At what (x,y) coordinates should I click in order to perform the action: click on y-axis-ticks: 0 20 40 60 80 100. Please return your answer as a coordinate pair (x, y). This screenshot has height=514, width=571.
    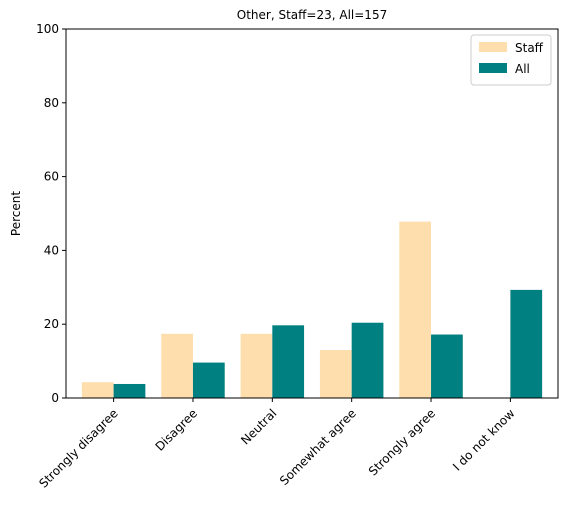
    Looking at the image, I should click on (51, 213).